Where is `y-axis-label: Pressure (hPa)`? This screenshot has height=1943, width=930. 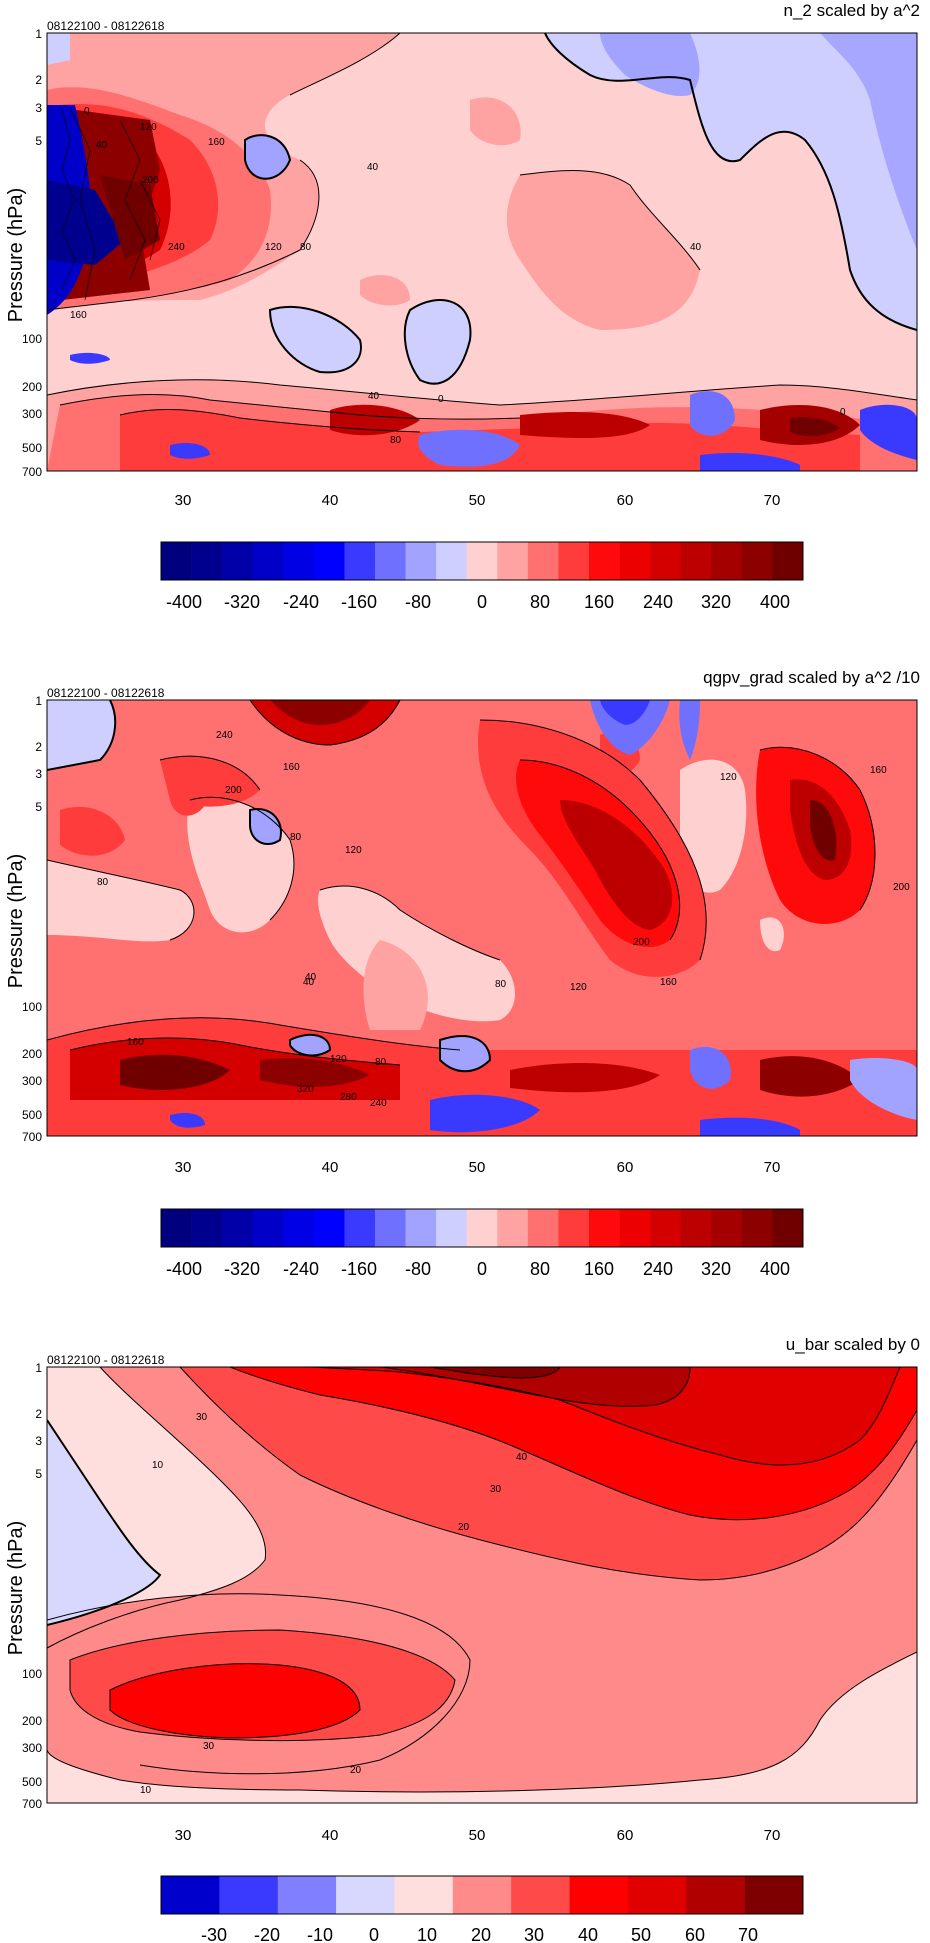
y-axis-label: Pressure (hPa) is located at coordinates (16, 255).